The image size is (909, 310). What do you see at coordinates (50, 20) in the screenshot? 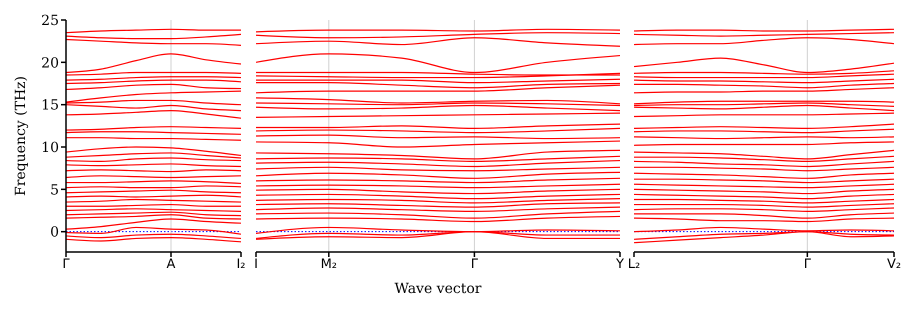
I see `y-tick-label: 25` at bounding box center [50, 20].